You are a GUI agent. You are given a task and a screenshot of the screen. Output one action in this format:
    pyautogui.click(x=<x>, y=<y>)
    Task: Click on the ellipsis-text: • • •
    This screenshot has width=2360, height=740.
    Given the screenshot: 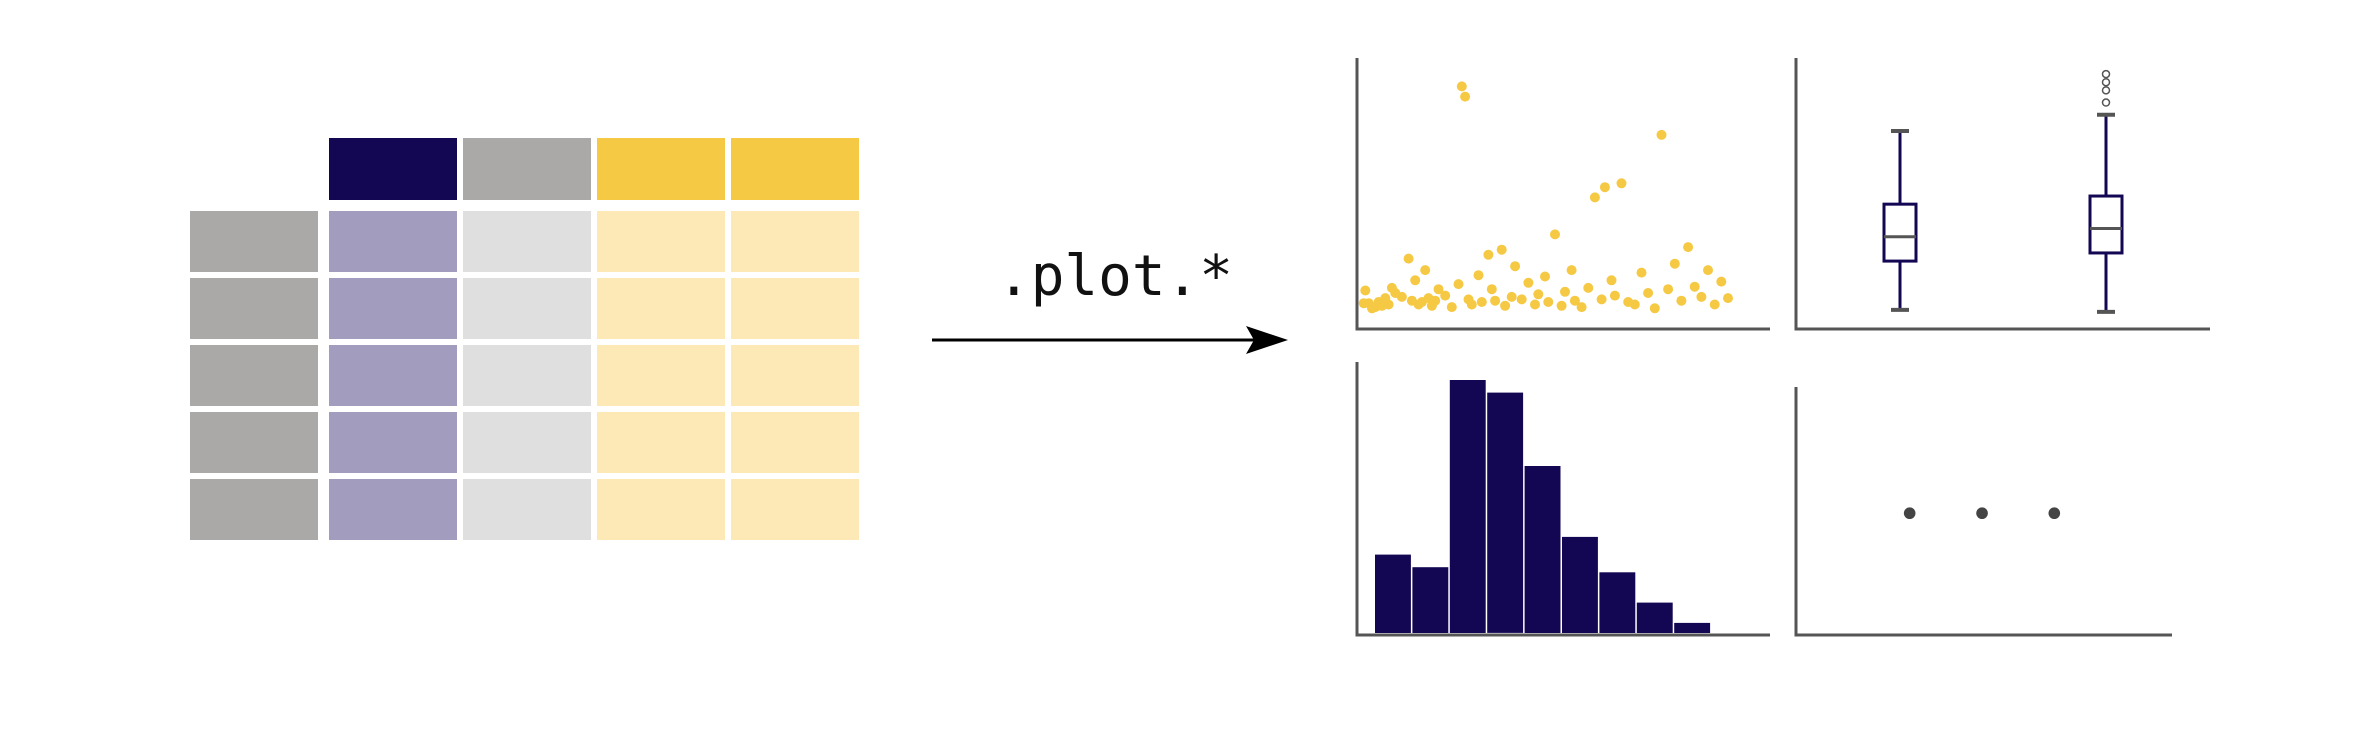 What is the action you would take?
    pyautogui.click(x=1991, y=515)
    